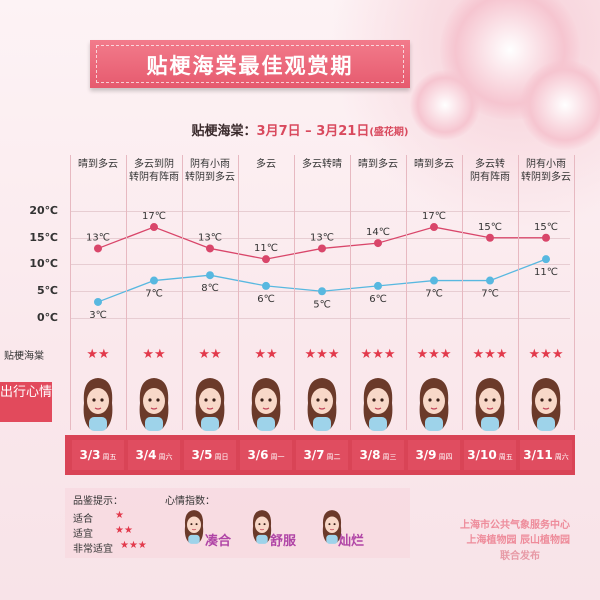 This screenshot has width=600, height=600. What do you see at coordinates (154, 177) in the screenshot?
I see `weather-text: 转阴有阵雨` at bounding box center [154, 177].